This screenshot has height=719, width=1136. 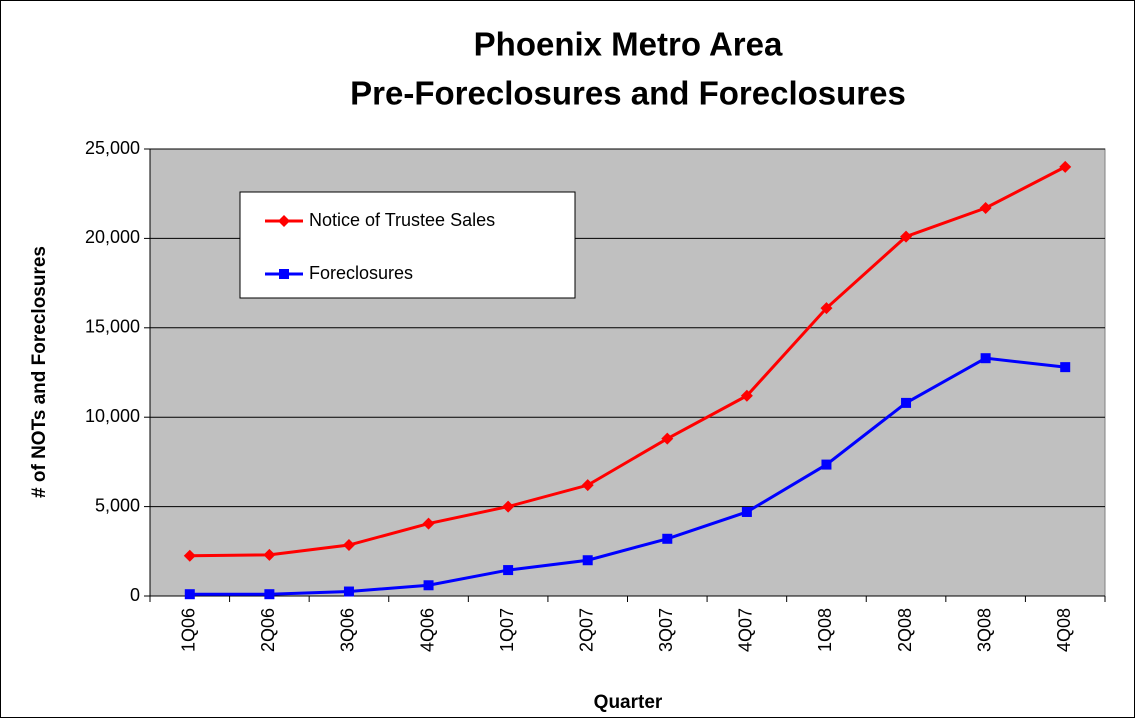 I want to click on y-tick-label: 0, so click(x=135, y=595).